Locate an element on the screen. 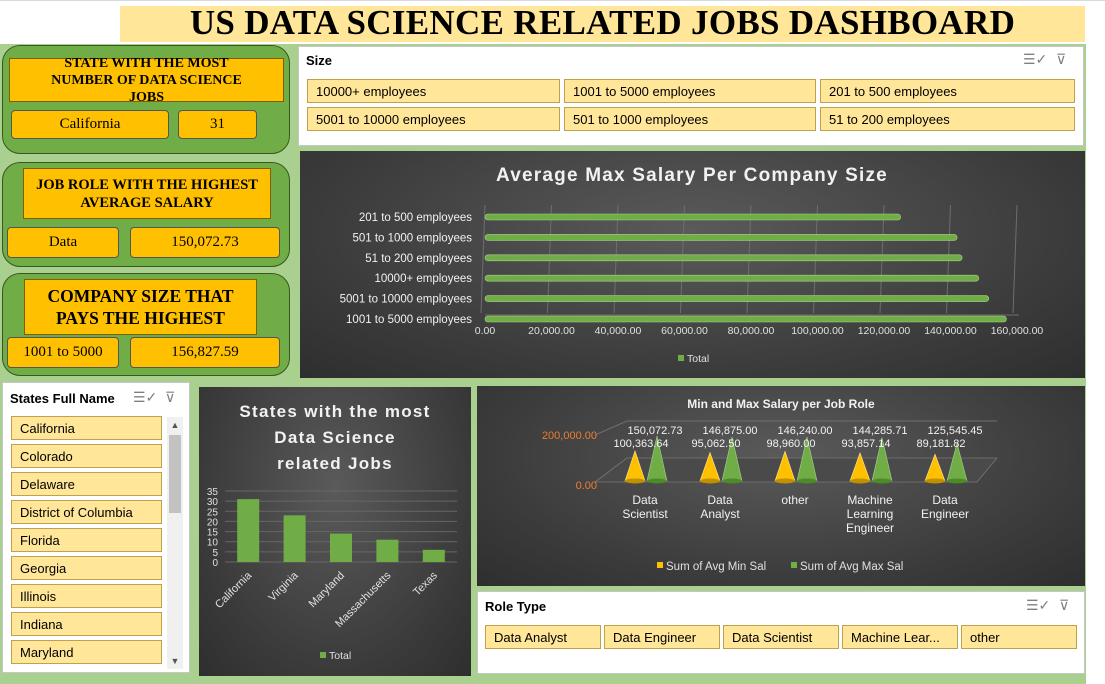 This screenshot has height=684, width=1105. sheet-grid-top is located at coordinates (552, 0).